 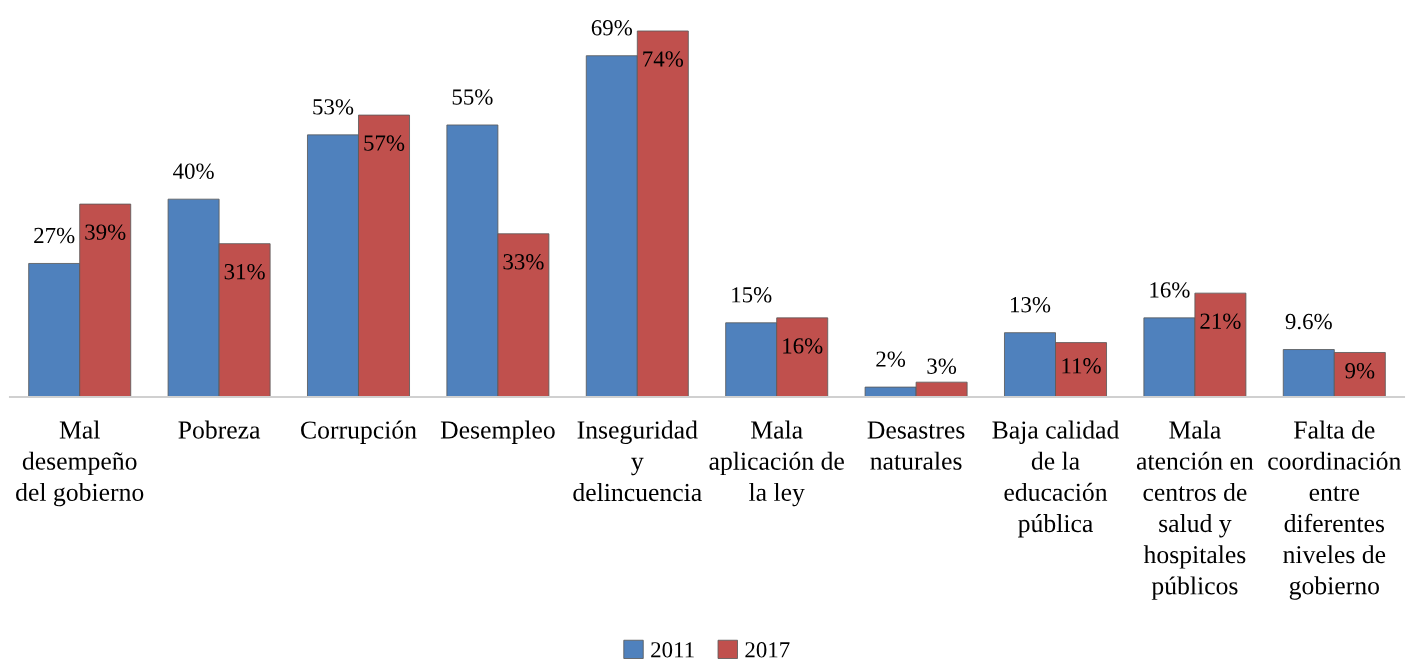 What do you see at coordinates (244, 271) in the screenshot?
I see `data-label: 31%` at bounding box center [244, 271].